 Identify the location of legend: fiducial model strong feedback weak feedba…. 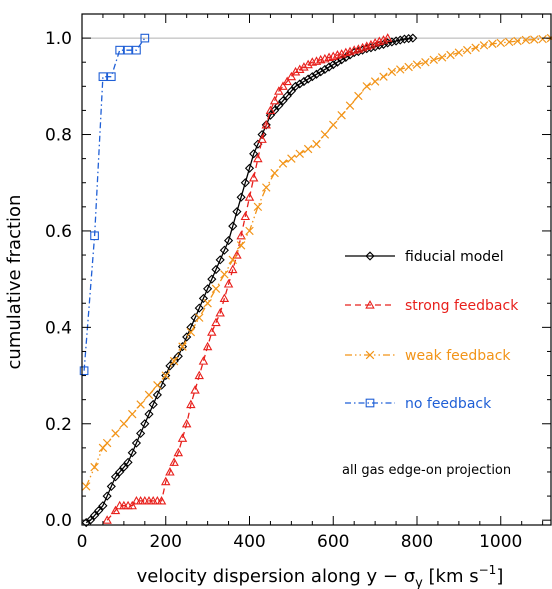
(432, 330).